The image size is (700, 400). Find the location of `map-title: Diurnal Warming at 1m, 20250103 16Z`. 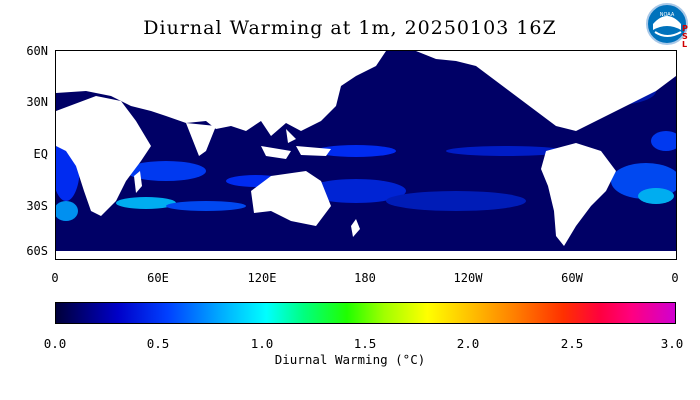

map-title: Diurnal Warming at 1m, 20250103 16Z is located at coordinates (350, 28).